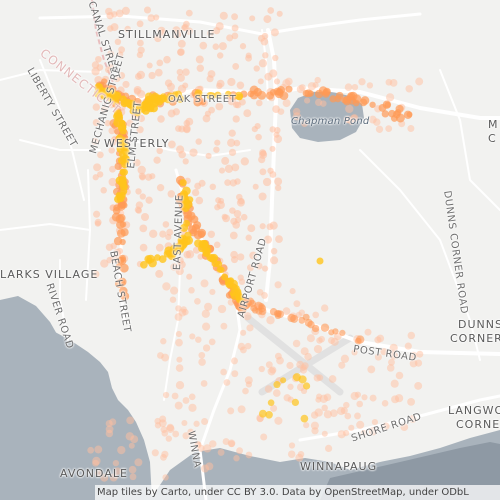 The height and width of the screenshot is (500, 500). I want to click on road-label-oak-street: OAK STREET, so click(202, 99).